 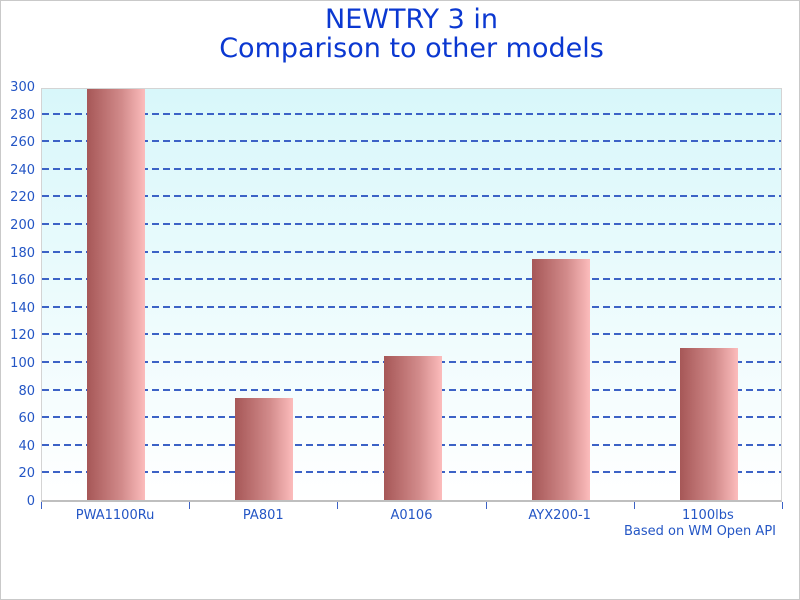 I want to click on x-tick-label: PWA1100Ru, so click(x=115, y=515).